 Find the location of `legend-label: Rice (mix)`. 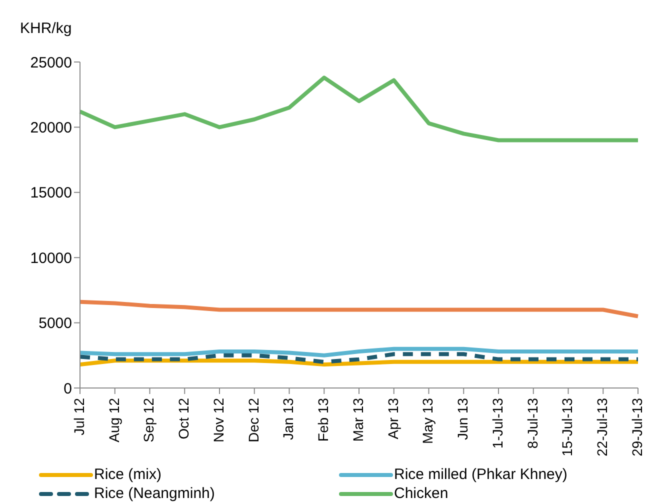

legend-label: Rice (mix) is located at coordinates (128, 474).